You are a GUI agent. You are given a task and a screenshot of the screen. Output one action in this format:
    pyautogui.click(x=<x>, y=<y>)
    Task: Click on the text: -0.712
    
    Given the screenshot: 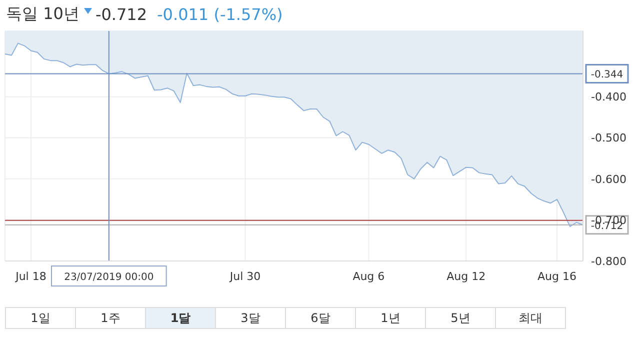 What is the action you would take?
    pyautogui.click(x=121, y=14)
    